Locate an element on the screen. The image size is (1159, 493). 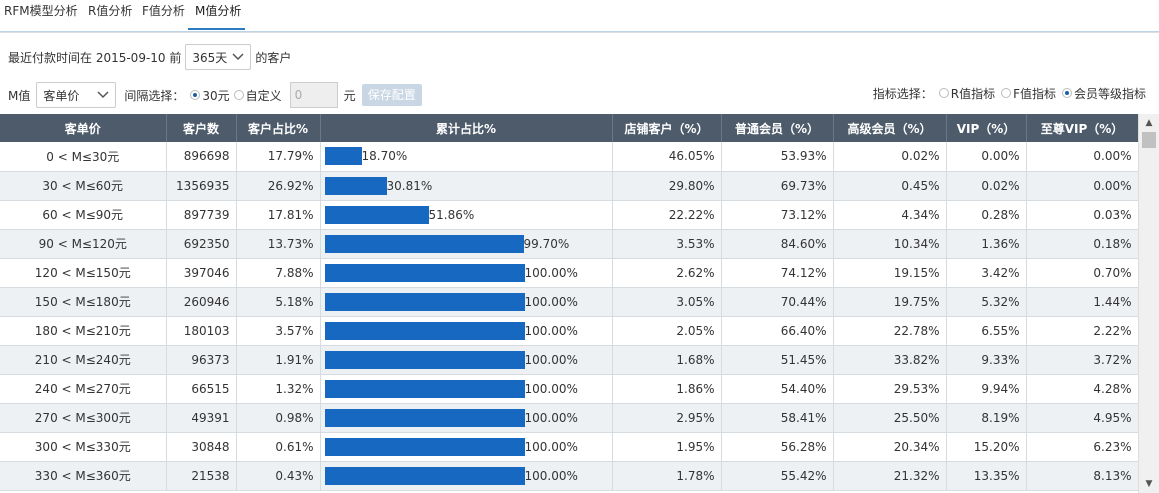
tab-m-value: M值分析 is located at coordinates (218, 11).